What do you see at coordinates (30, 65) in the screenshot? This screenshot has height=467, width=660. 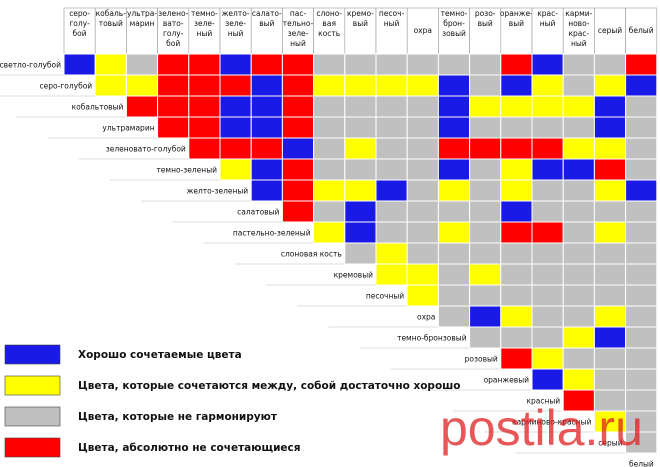 I see `row-label: светло-голубой` at bounding box center [30, 65].